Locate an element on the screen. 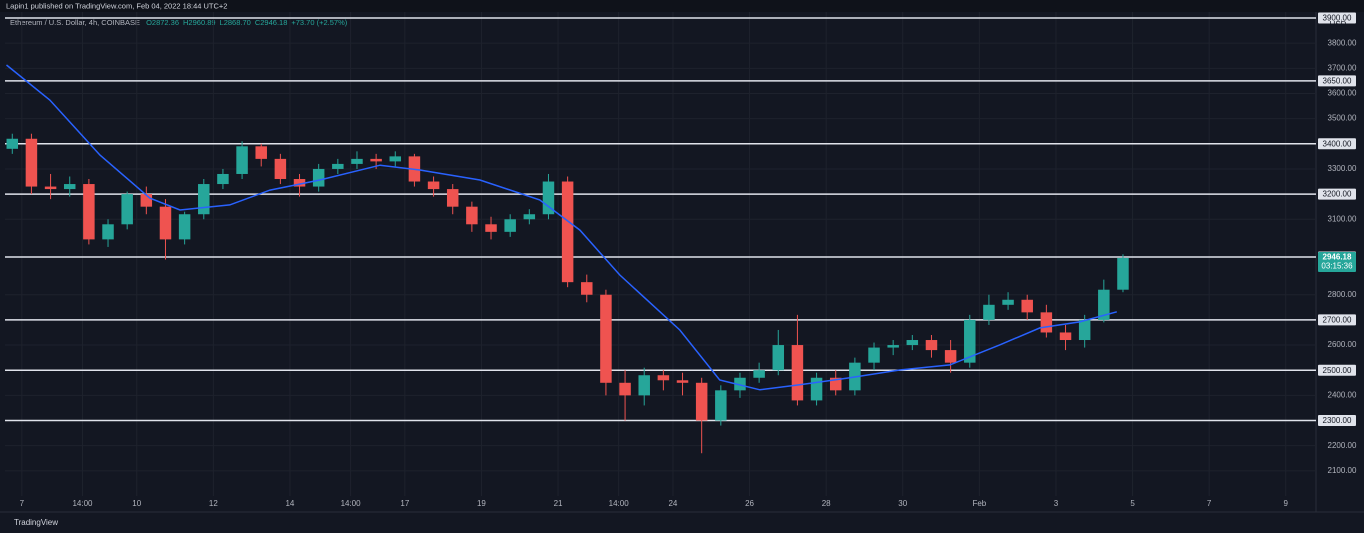 This screenshot has width=1364, height=533. level-label: 3400.00 is located at coordinates (1337, 143).